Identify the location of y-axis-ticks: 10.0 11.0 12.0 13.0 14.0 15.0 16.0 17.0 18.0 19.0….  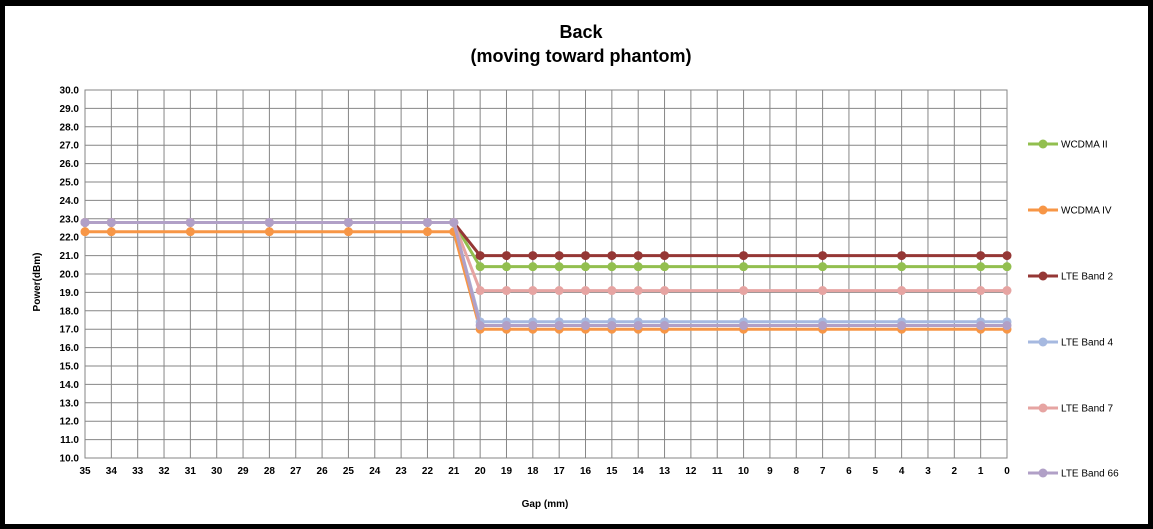
(70, 275).